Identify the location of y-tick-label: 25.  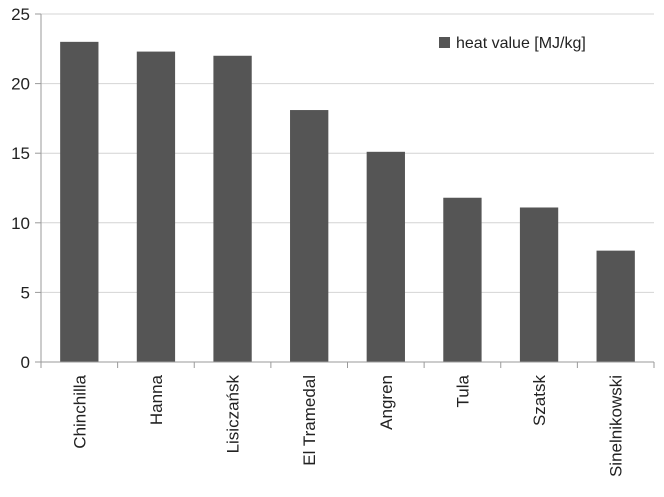
(20, 14).